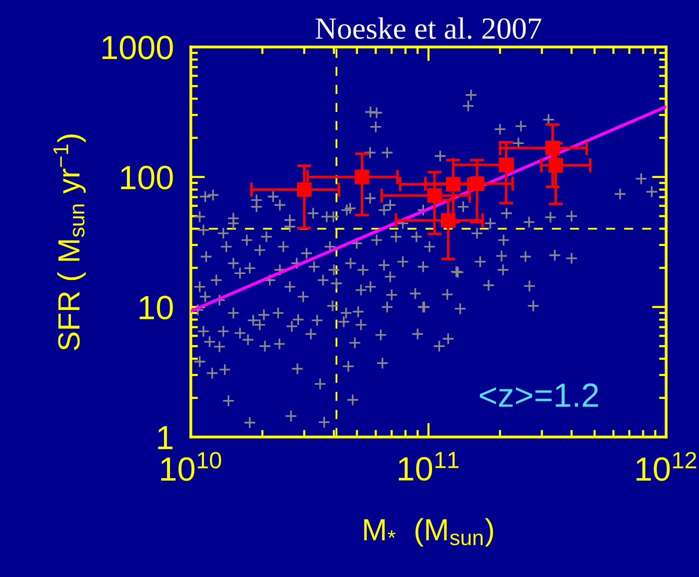 The width and height of the screenshot is (699, 577). Describe the element at coordinates (429, 28) in the screenshot. I see `chart-title: Noeske et al. 2007` at that location.